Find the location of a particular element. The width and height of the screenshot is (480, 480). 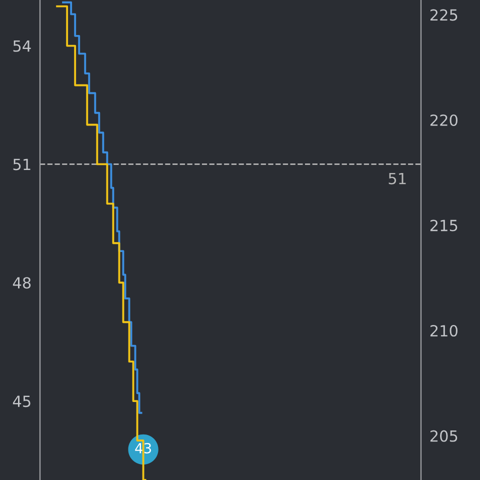

y-tick-label: 54 is located at coordinates (22, 46).